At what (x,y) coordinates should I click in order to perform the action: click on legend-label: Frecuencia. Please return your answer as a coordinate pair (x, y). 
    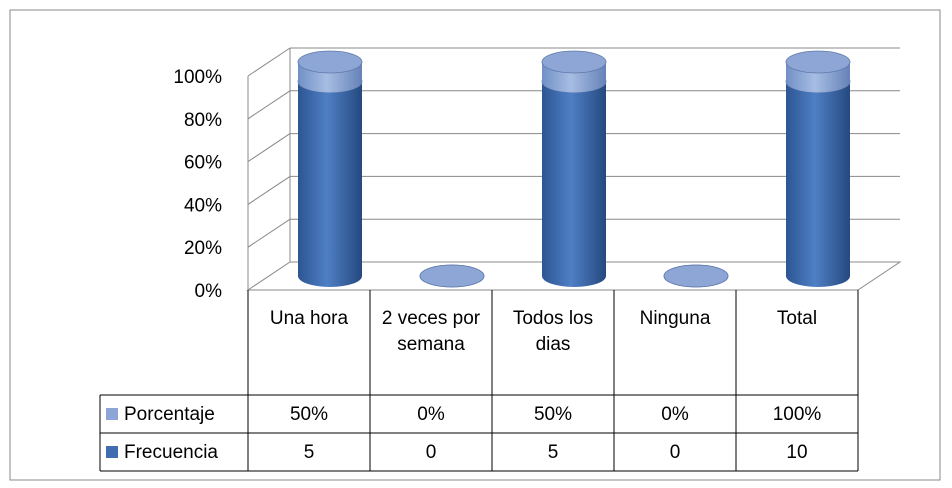
    Looking at the image, I should click on (171, 452).